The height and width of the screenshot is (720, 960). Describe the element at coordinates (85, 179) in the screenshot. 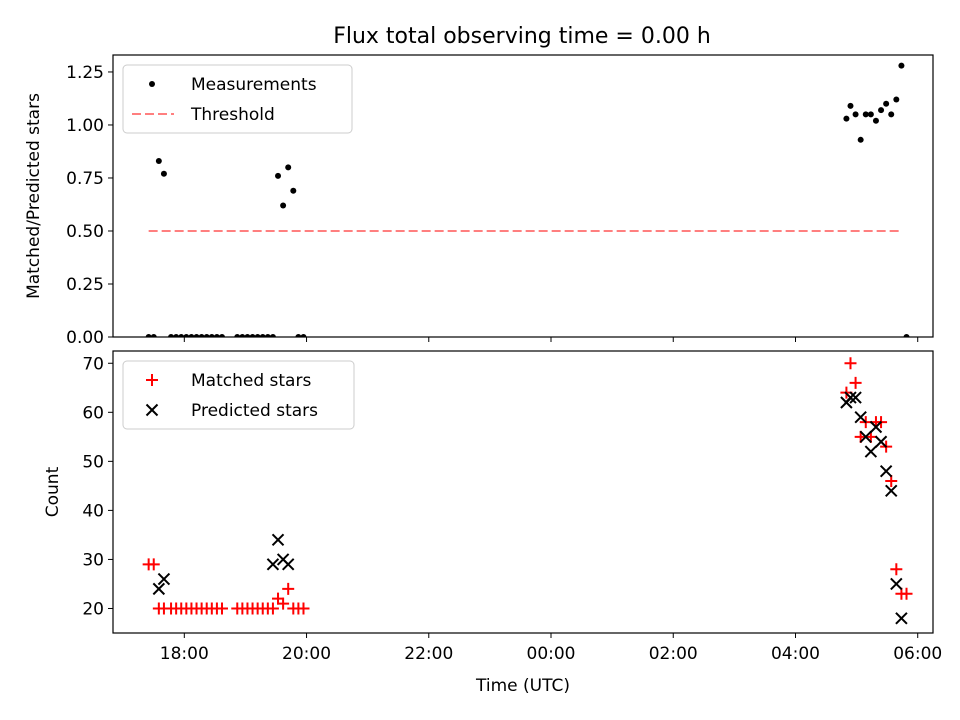

I see `y-tick-label: 0.75` at that location.